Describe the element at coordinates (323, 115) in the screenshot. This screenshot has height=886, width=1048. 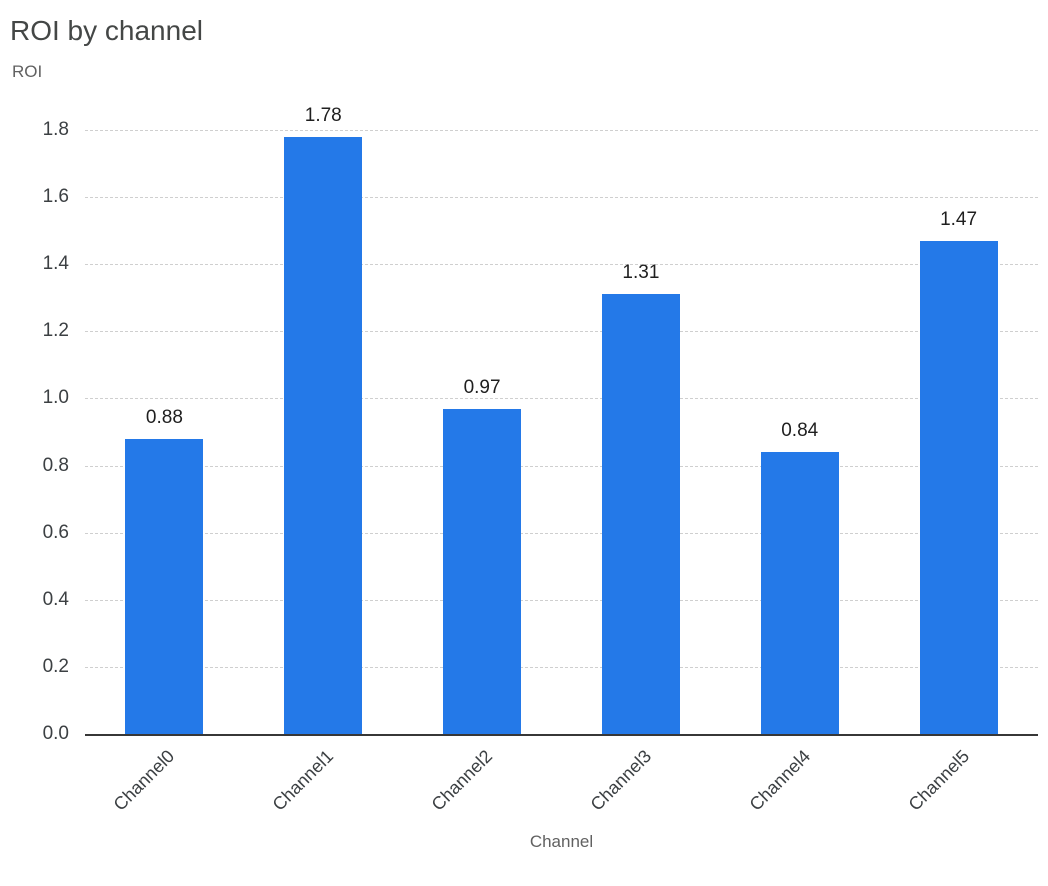
I see `bar-value-label: 1.78` at that location.